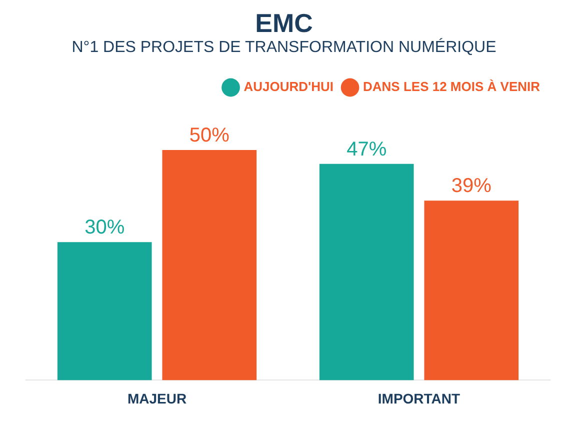 The height and width of the screenshot is (436, 568). Describe the element at coordinates (104, 227) in the screenshot. I see `data-label: 30%` at that location.